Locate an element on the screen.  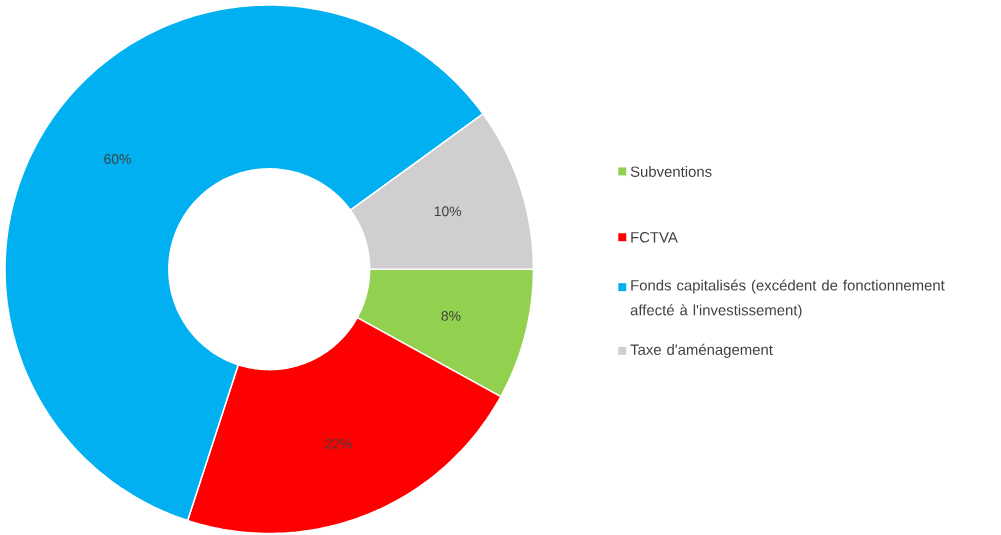
legend-label: Fonds capitalisés (excédent de fonctionnement affecté à l'investissement) is located at coordinates (787, 299).